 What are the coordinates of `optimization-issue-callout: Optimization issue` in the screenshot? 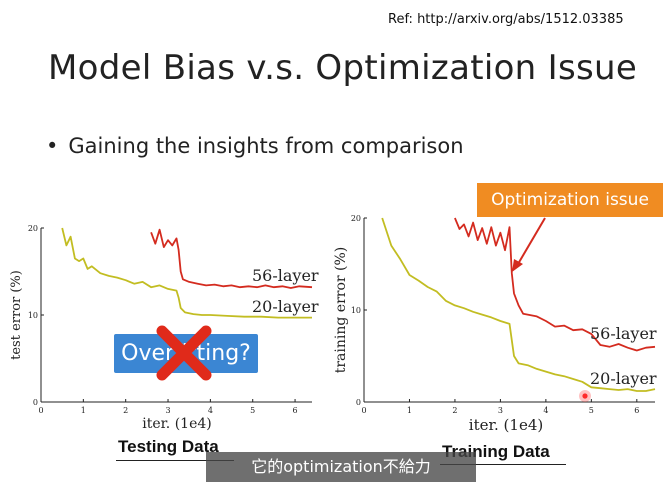 It's located at (570, 200).